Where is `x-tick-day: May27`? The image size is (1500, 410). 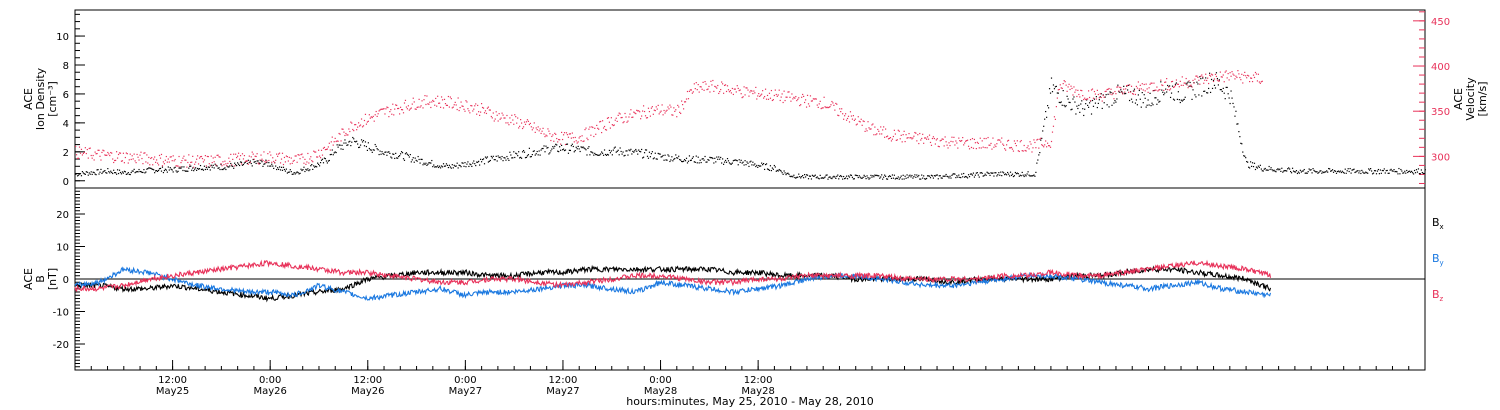
x-tick-day: May27 is located at coordinates (562, 391).